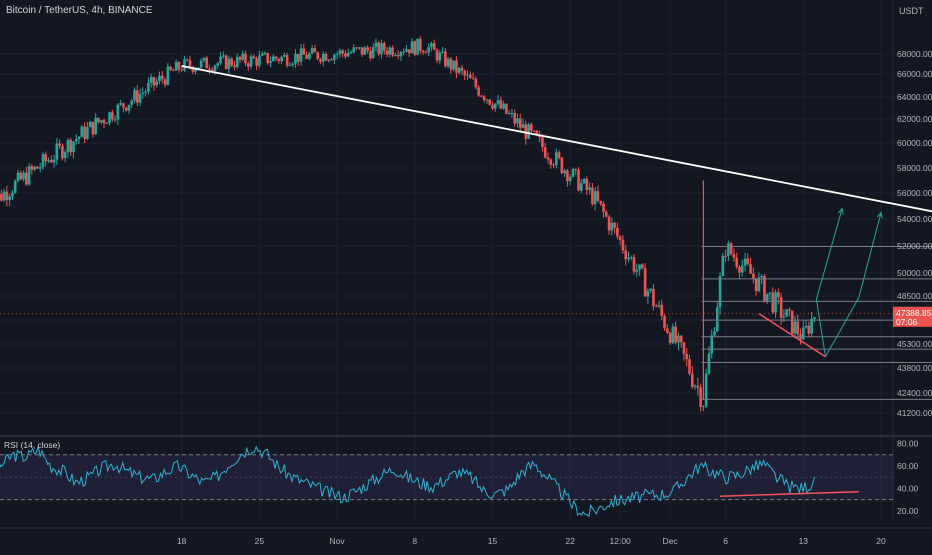 The width and height of the screenshot is (932, 555). What do you see at coordinates (338, 541) in the screenshot?
I see `time-tick-label: Nov` at bounding box center [338, 541].